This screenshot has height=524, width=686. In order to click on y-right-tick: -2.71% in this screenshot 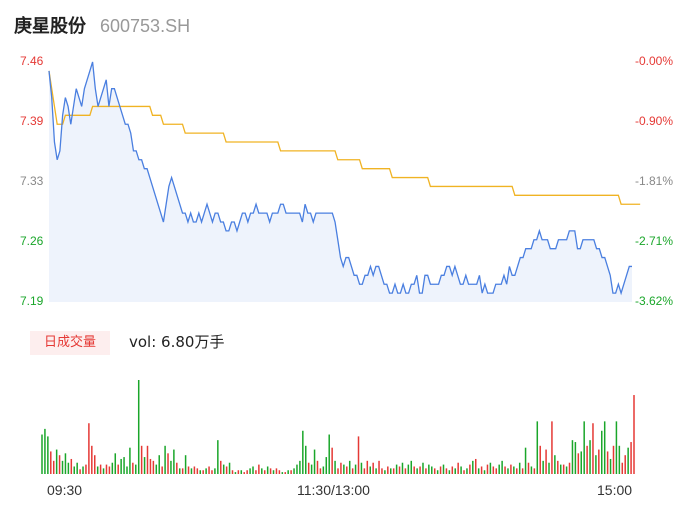, I will do `click(653, 241)`.